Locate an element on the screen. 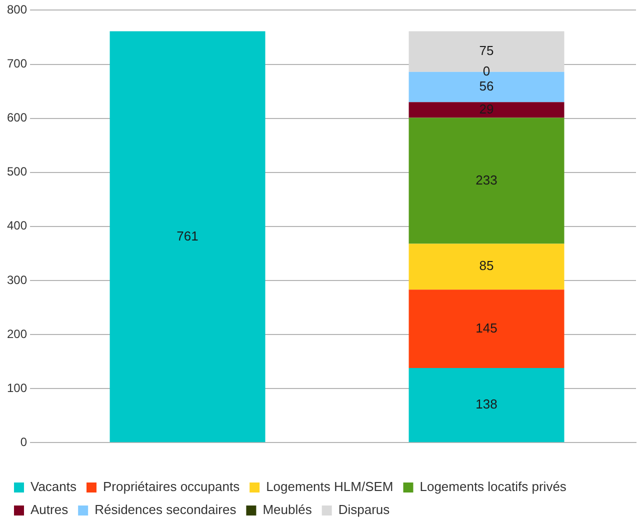 The height and width of the screenshot is (527, 640). y-tick-label: 600 is located at coordinates (17, 117).